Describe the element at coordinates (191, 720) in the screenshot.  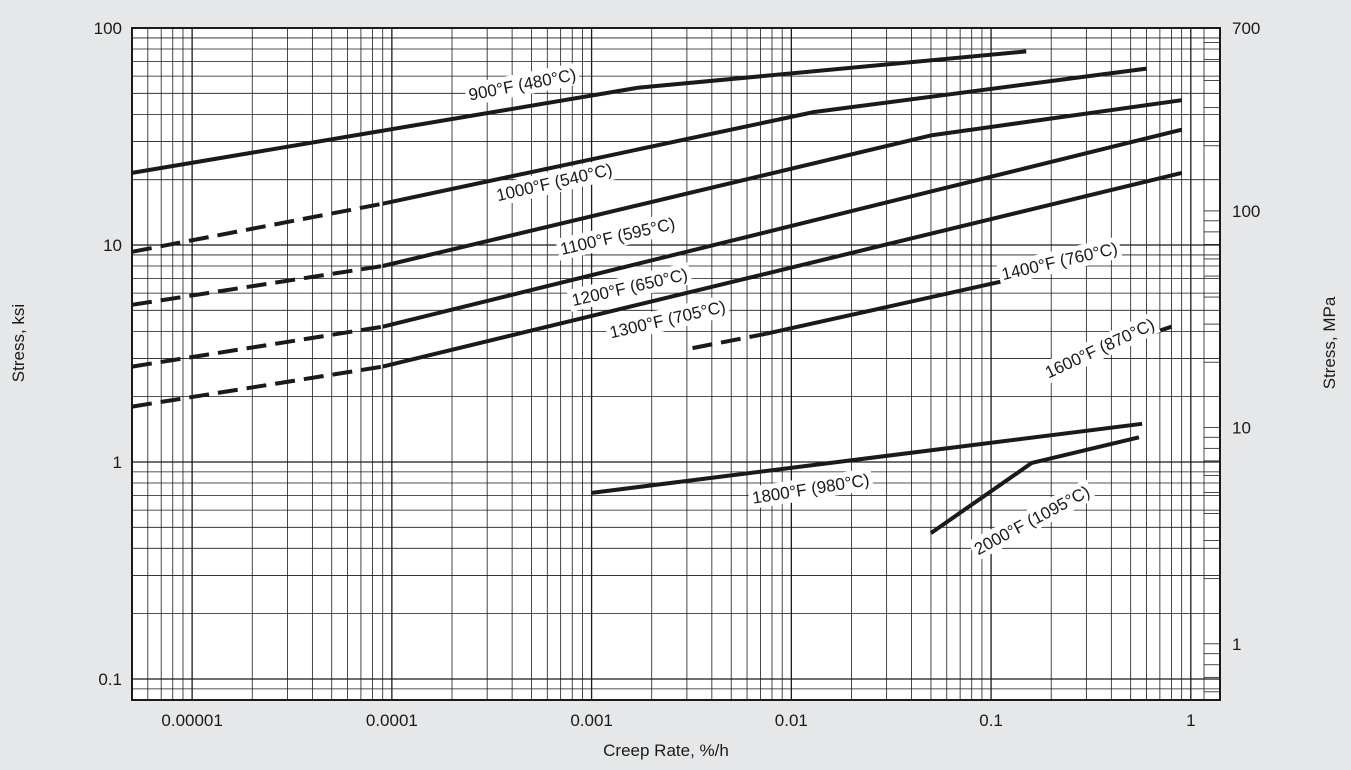
I see `x-tick-label: 0.00001` at that location.